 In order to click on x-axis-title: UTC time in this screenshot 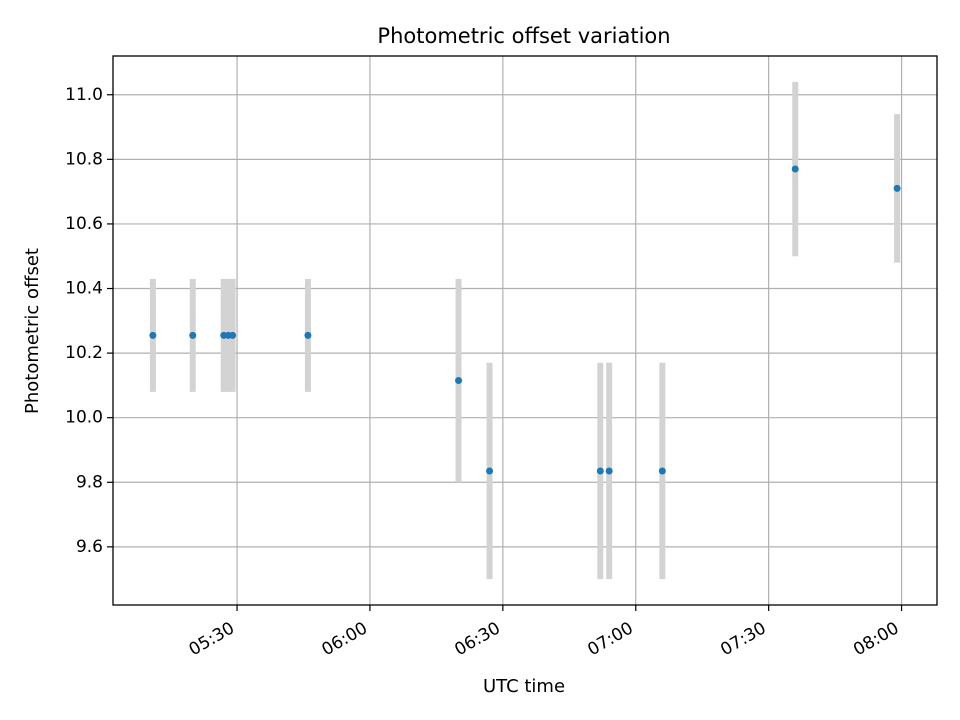, I will do `click(524, 686)`.